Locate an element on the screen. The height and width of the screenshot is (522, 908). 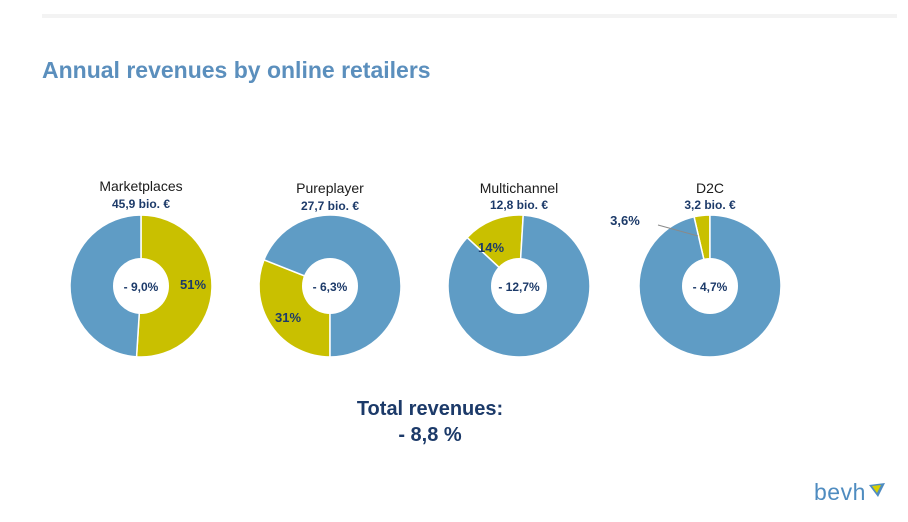
slice-label-d2c: 3,6% is located at coordinates (625, 220).